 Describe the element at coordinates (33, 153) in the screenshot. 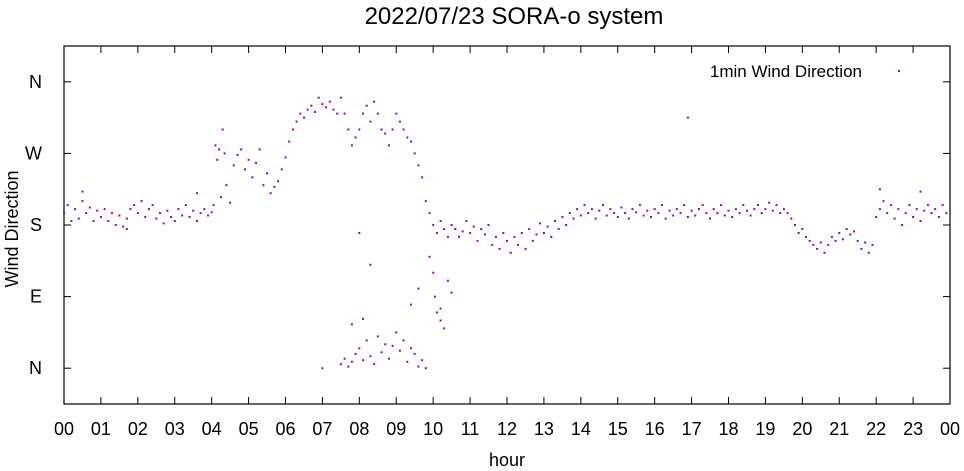

I see `y-tick-label: W` at that location.